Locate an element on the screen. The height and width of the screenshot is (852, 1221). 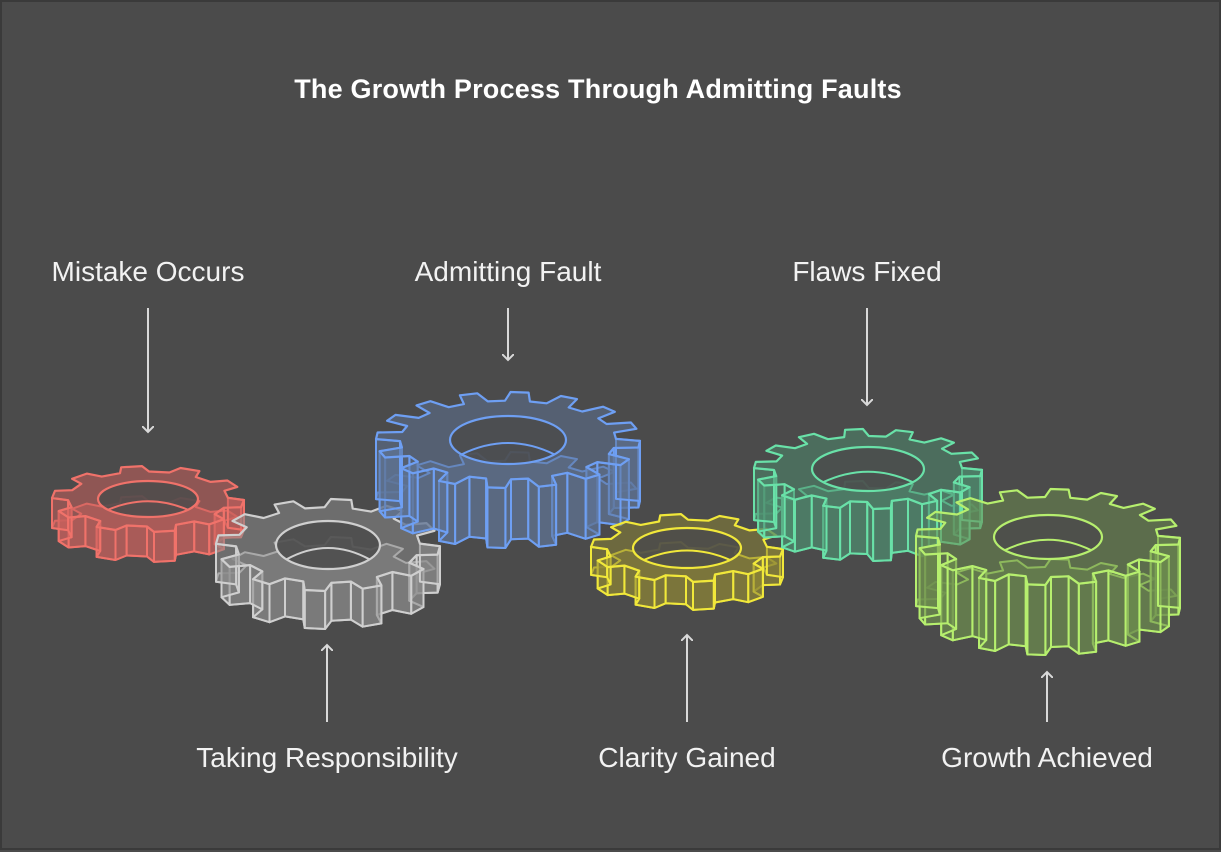
gear-flaws-fixed-hole is located at coordinates (868, 469).